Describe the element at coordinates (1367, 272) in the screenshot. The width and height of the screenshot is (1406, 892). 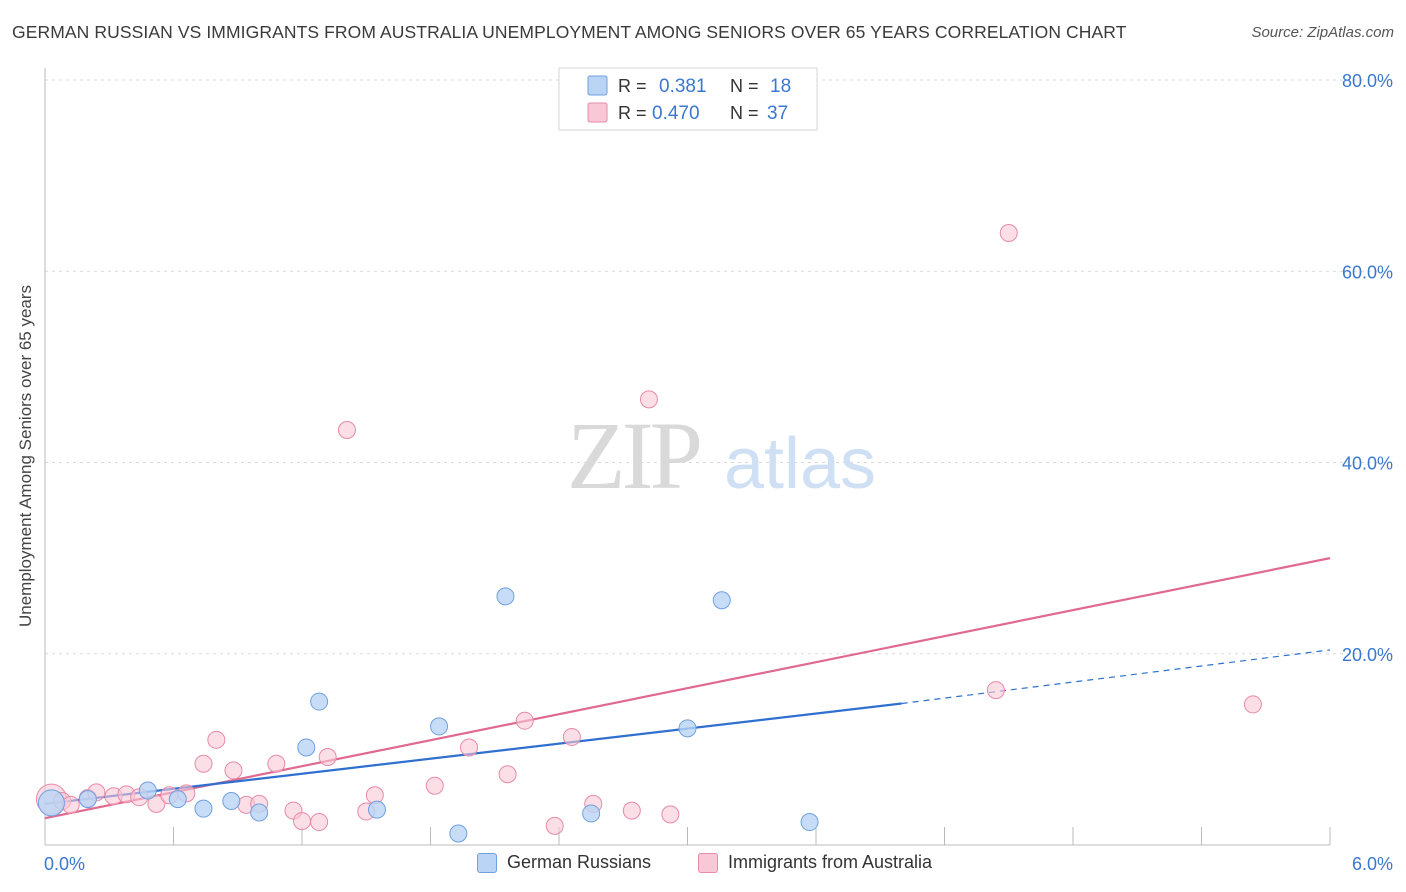
I see `y-tick-label: 60.0%` at that location.